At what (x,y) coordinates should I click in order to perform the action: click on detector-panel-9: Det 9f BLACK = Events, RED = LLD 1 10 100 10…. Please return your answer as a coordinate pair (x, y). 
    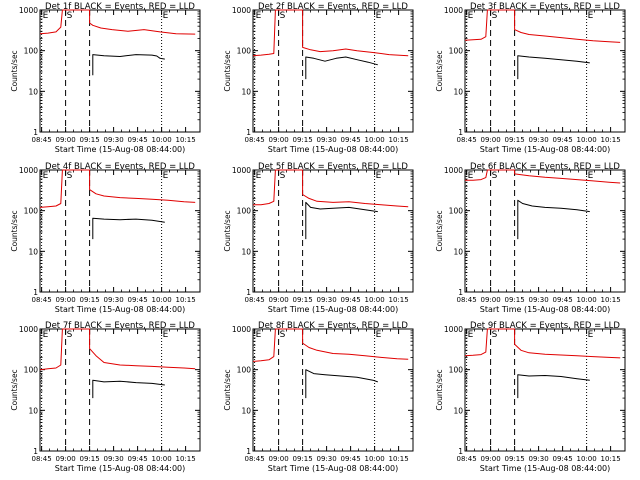
    Looking at the image, I should click on (530, 397).